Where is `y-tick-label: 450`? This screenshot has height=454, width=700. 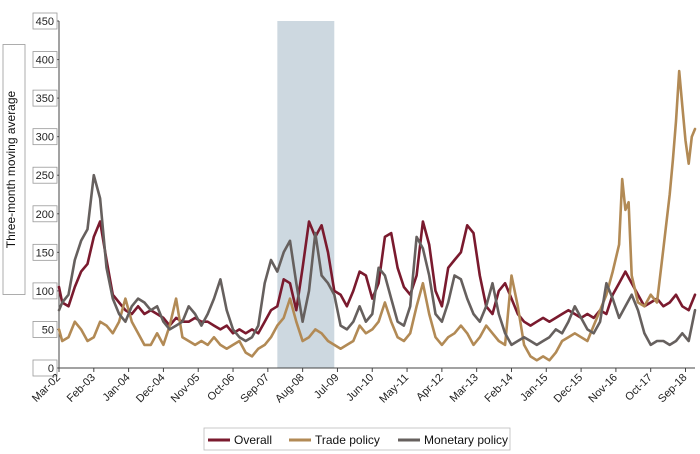
y-tick-label: 450 is located at coordinates (45, 22).